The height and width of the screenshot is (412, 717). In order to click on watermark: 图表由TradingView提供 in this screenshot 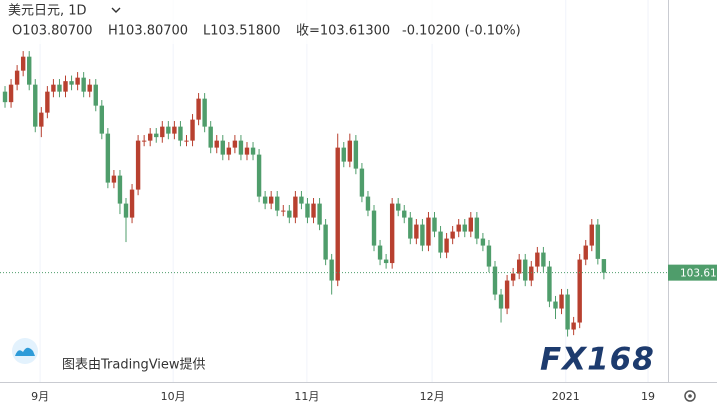, I will do `click(134, 365)`.